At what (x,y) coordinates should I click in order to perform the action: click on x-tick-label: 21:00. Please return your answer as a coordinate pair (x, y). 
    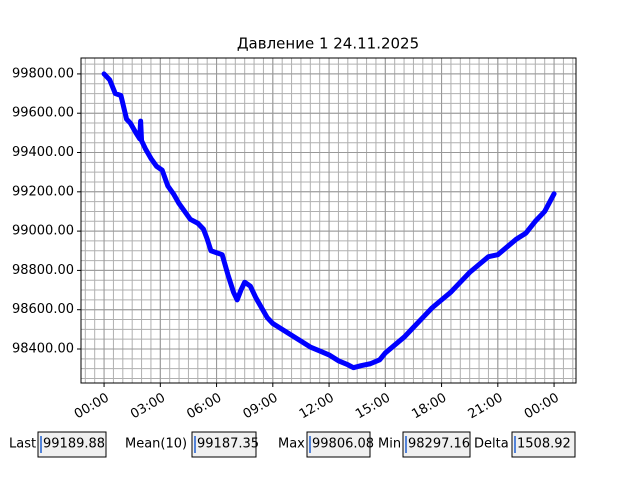
    Looking at the image, I should click on (486, 407).